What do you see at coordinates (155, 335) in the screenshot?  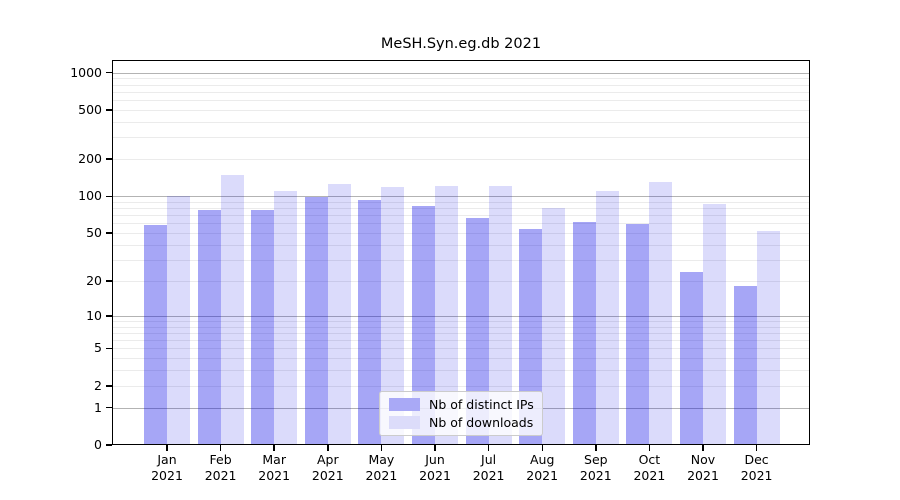 I see `bar-nb-of-distinct-ips-jan` at bounding box center [155, 335].